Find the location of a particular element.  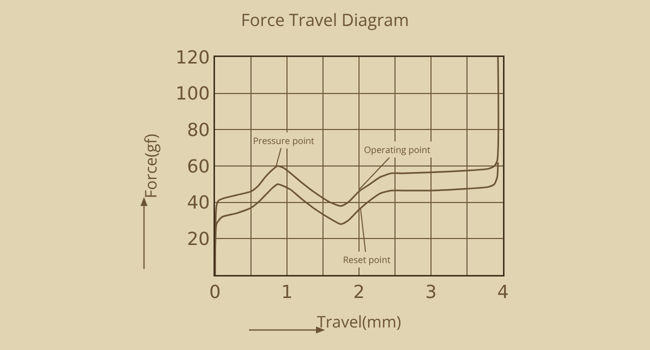

y-tick-label: 60 is located at coordinates (198, 167).